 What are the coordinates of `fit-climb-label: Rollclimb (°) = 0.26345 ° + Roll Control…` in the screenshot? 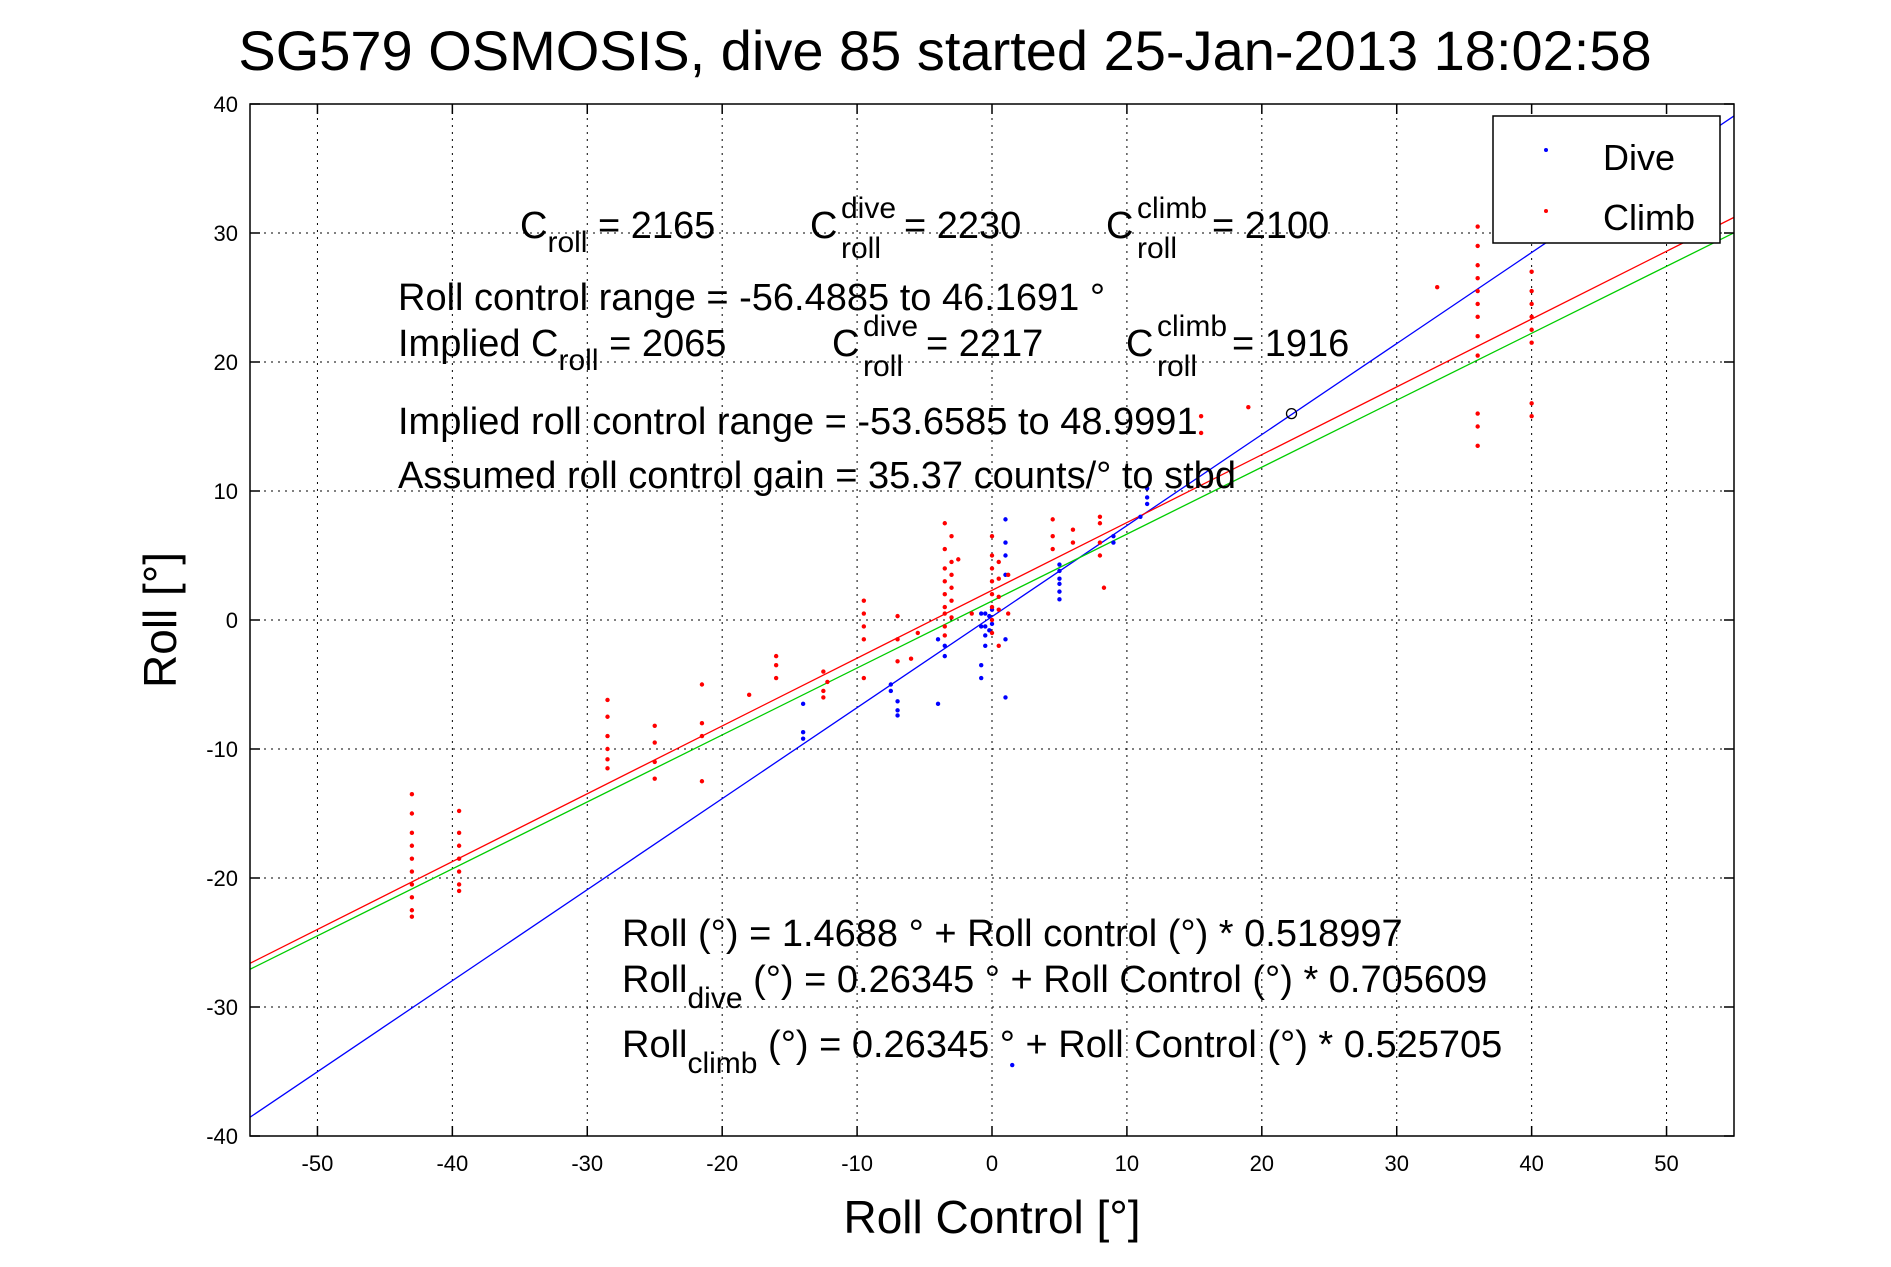 It's located at (1062, 1052).